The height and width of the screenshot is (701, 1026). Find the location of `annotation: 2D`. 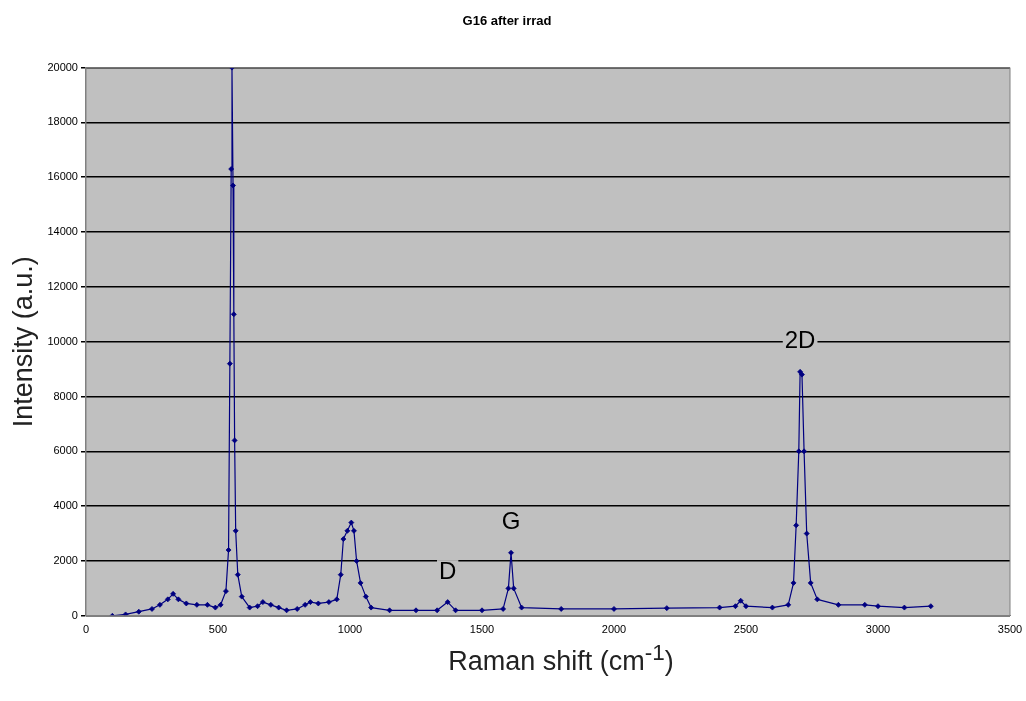

annotation: 2D is located at coordinates (800, 340).